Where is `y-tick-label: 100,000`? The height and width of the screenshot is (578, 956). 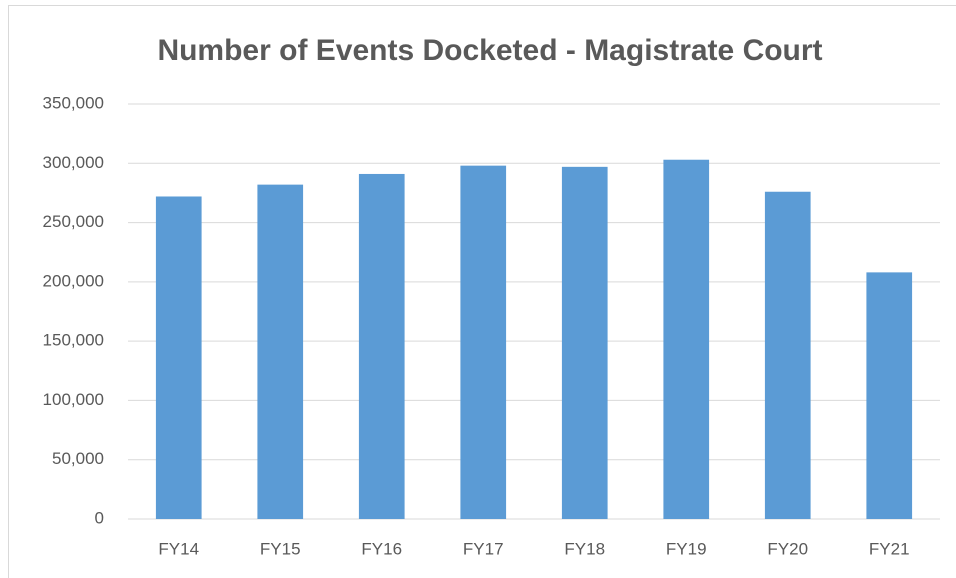 y-tick-label: 100,000 is located at coordinates (73, 399).